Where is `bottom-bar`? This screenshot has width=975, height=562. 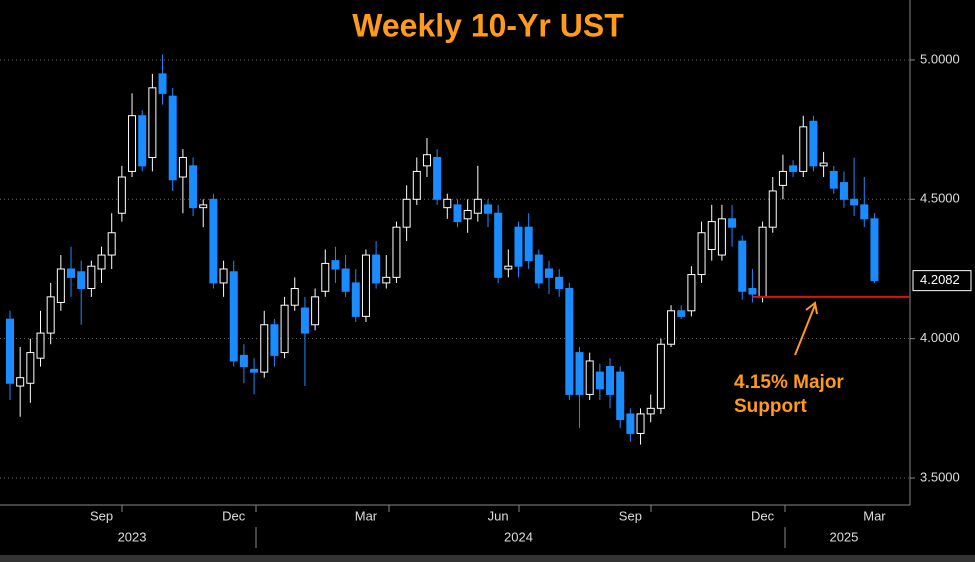 bottom-bar is located at coordinates (487, 558).